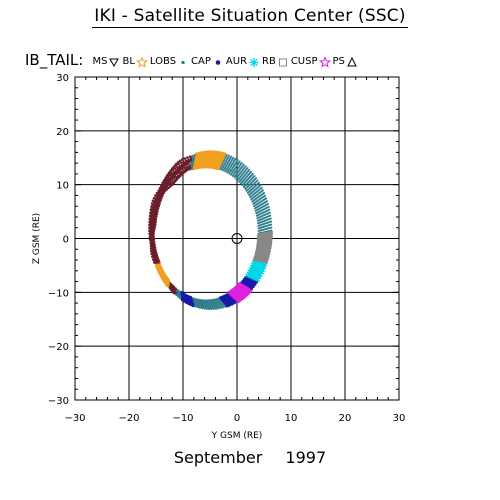  I want to click on legend-label: MS, so click(100, 61).